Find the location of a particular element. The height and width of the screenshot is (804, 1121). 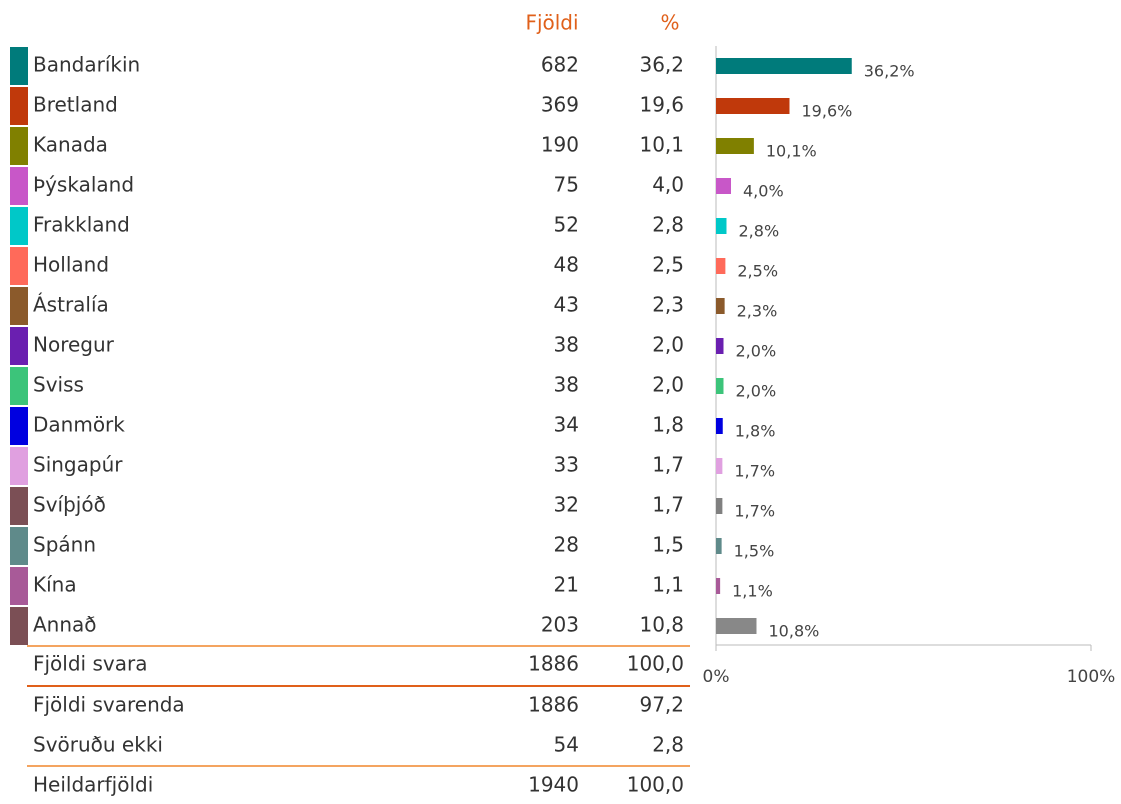

value-label: 1,8% is located at coordinates (755, 431).